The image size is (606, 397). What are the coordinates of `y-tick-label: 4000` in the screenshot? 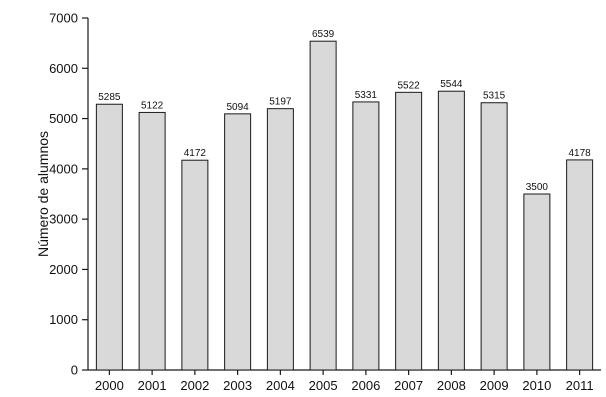 It's located at (63, 168).